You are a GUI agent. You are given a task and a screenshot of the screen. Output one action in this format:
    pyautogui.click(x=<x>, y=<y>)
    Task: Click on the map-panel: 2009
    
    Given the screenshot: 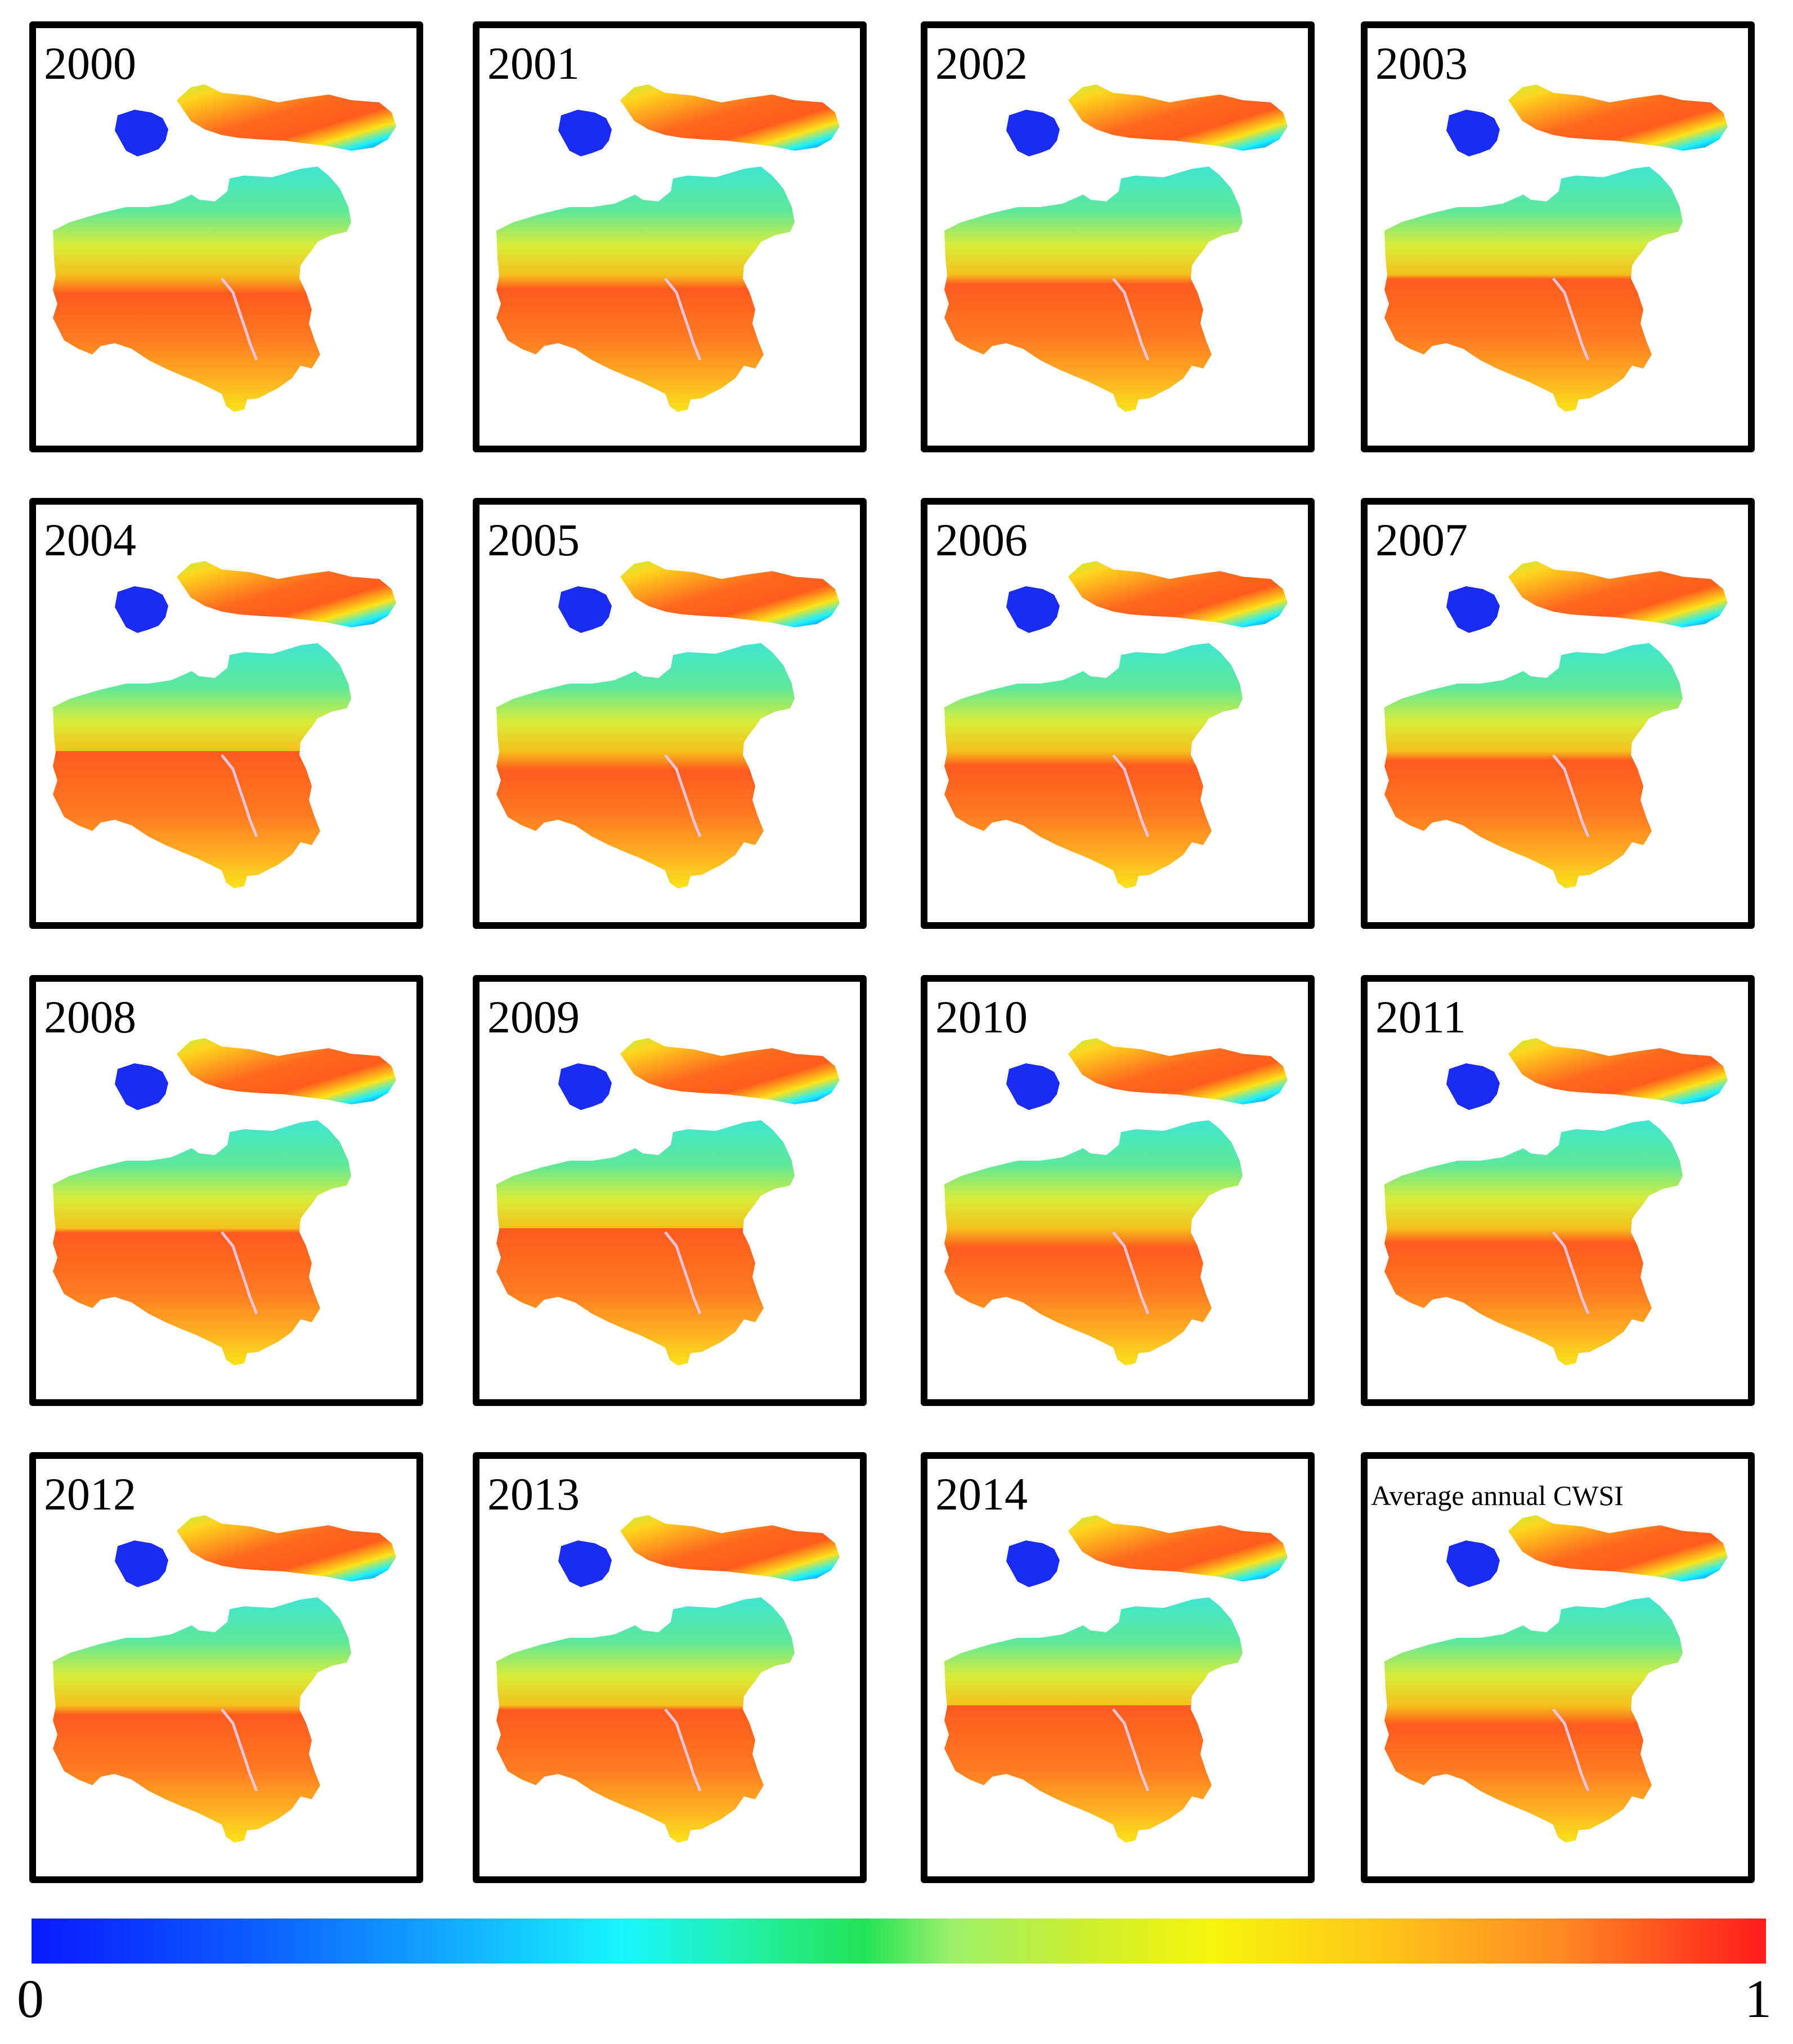 What is the action you would take?
    pyautogui.click(x=670, y=1190)
    